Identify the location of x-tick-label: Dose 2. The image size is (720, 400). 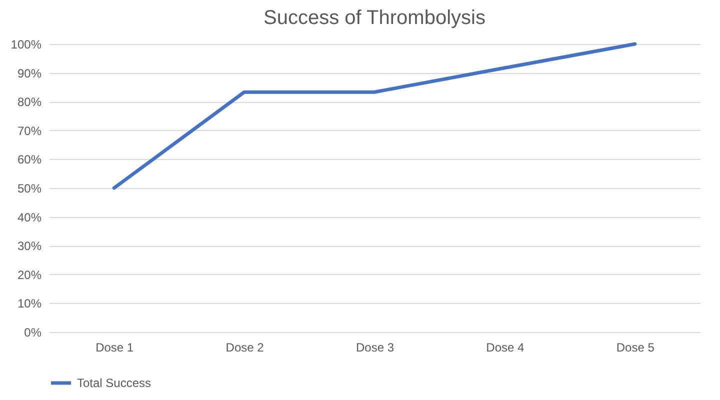
(245, 347).